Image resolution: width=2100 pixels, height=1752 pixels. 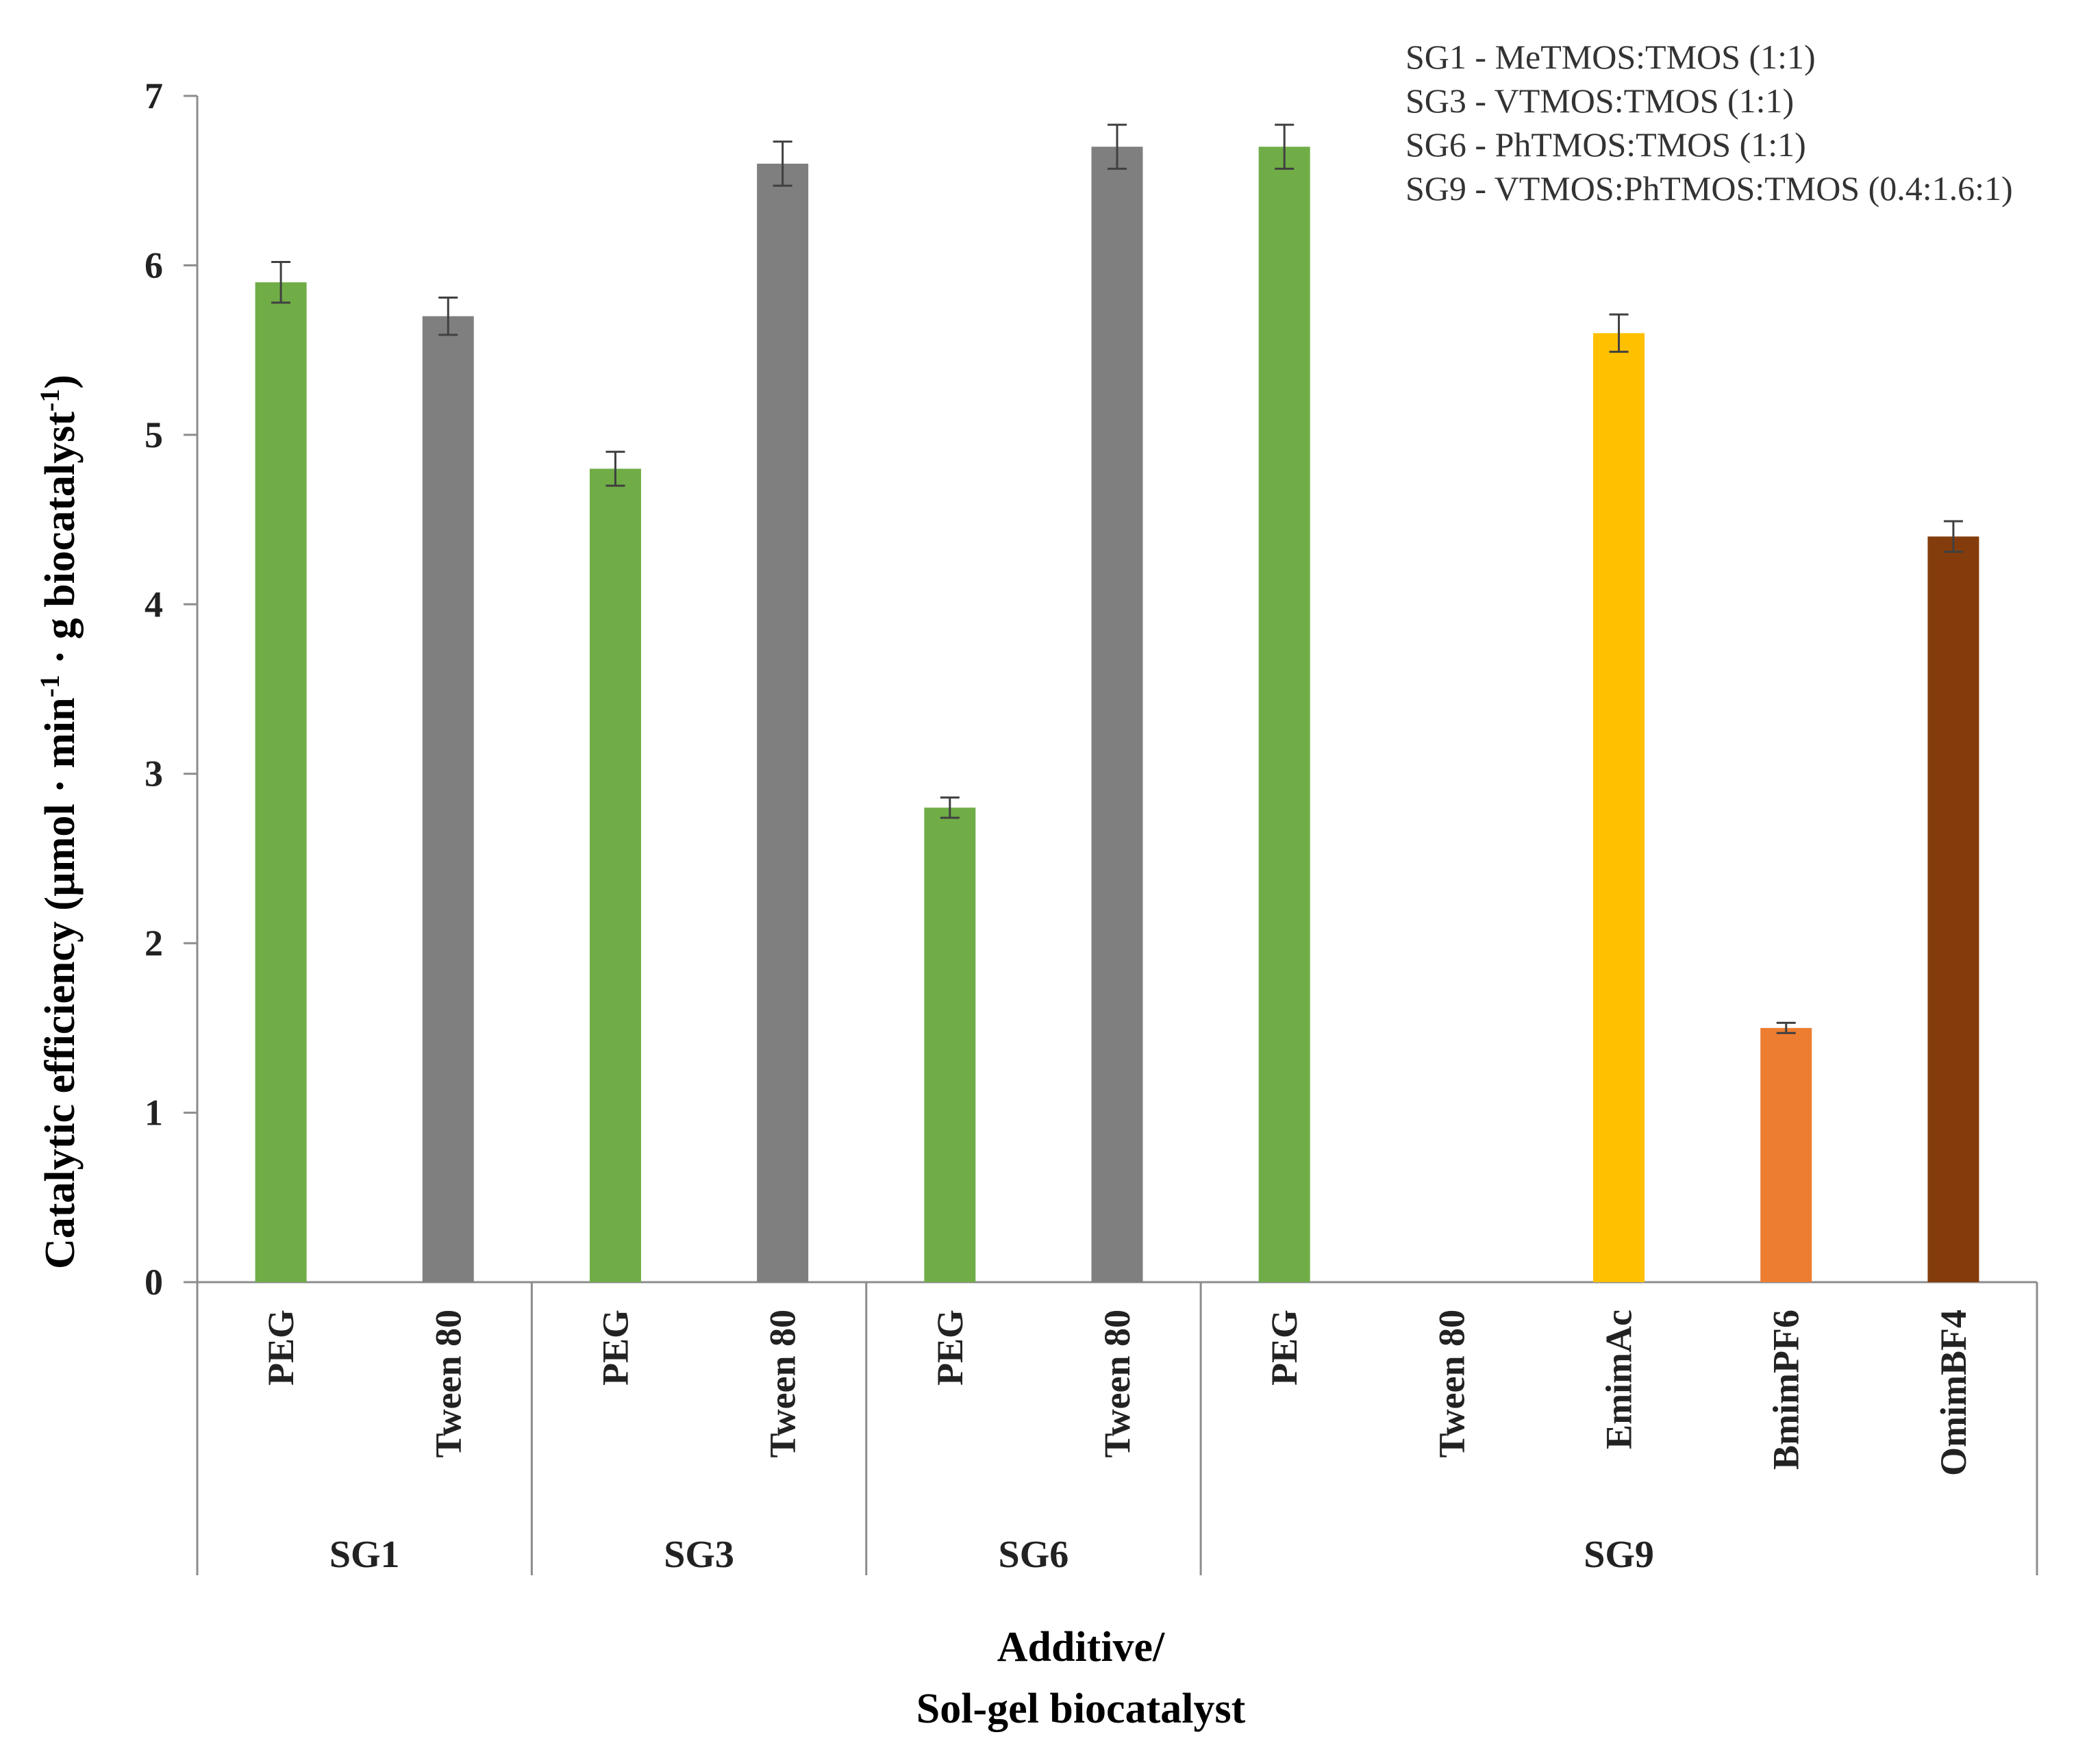 I want to click on y-tick-label: 7, so click(x=154, y=96).